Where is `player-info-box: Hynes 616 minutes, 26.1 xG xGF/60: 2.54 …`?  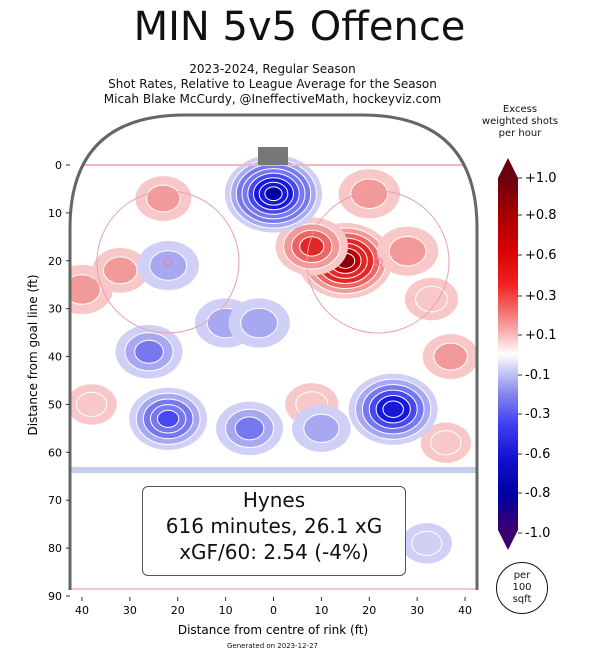
player-info-box: Hynes 616 minutes, 26.1 xG xGF/60: 2.54 … is located at coordinates (274, 531).